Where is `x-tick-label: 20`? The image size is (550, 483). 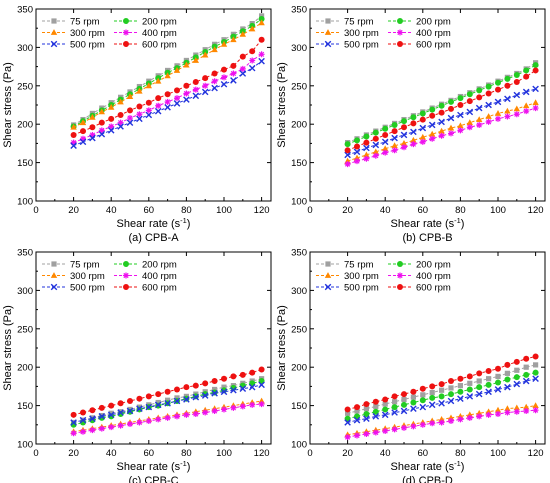
x-tick-label: 20 is located at coordinates (73, 210).